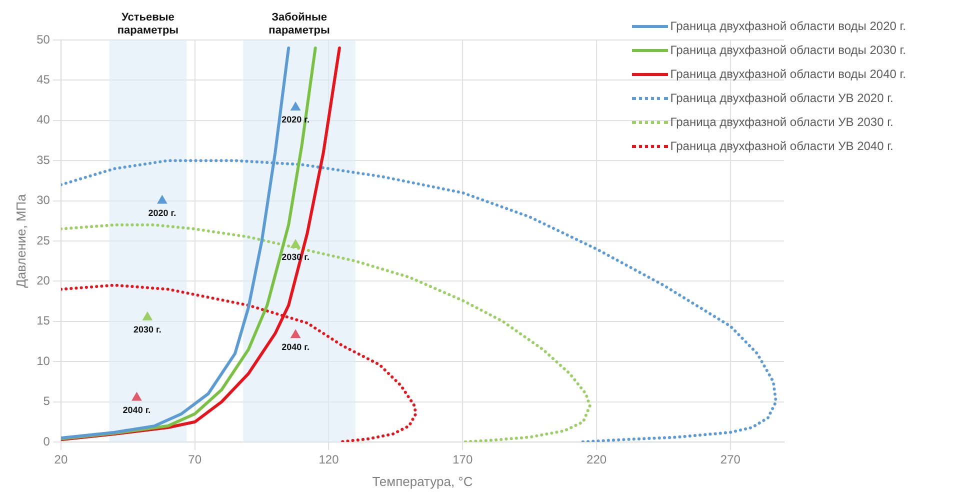 The width and height of the screenshot is (954, 498). What do you see at coordinates (43, 79) in the screenshot?
I see `y-tick-label: 45` at bounding box center [43, 79].